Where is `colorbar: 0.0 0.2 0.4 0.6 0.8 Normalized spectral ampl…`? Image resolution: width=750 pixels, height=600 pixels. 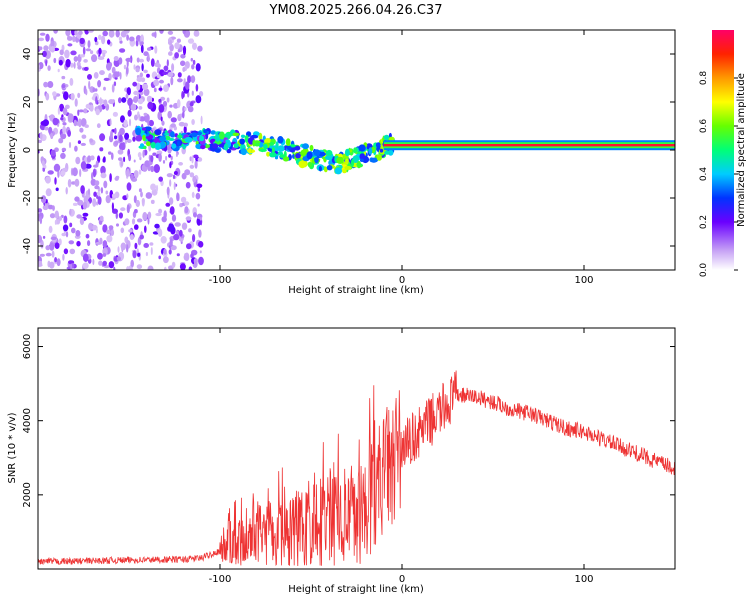 colorbar: 0.0 0.2 0.4 0.6 0.8 Normalized spectral ampl… is located at coordinates (723, 153).